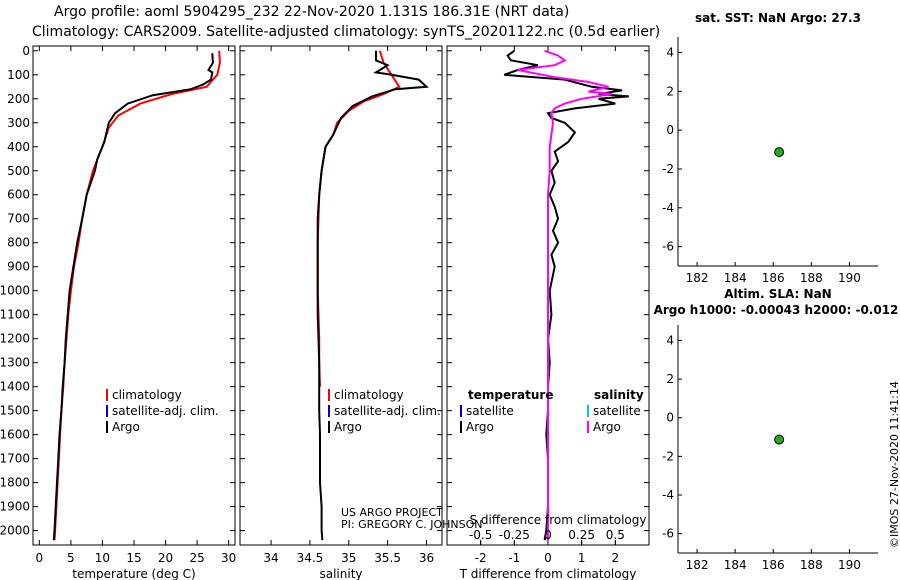 The width and height of the screenshot is (900, 580). What do you see at coordinates (668, 495) in the screenshot?
I see `sla-map-ytick-label: -4` at bounding box center [668, 495].